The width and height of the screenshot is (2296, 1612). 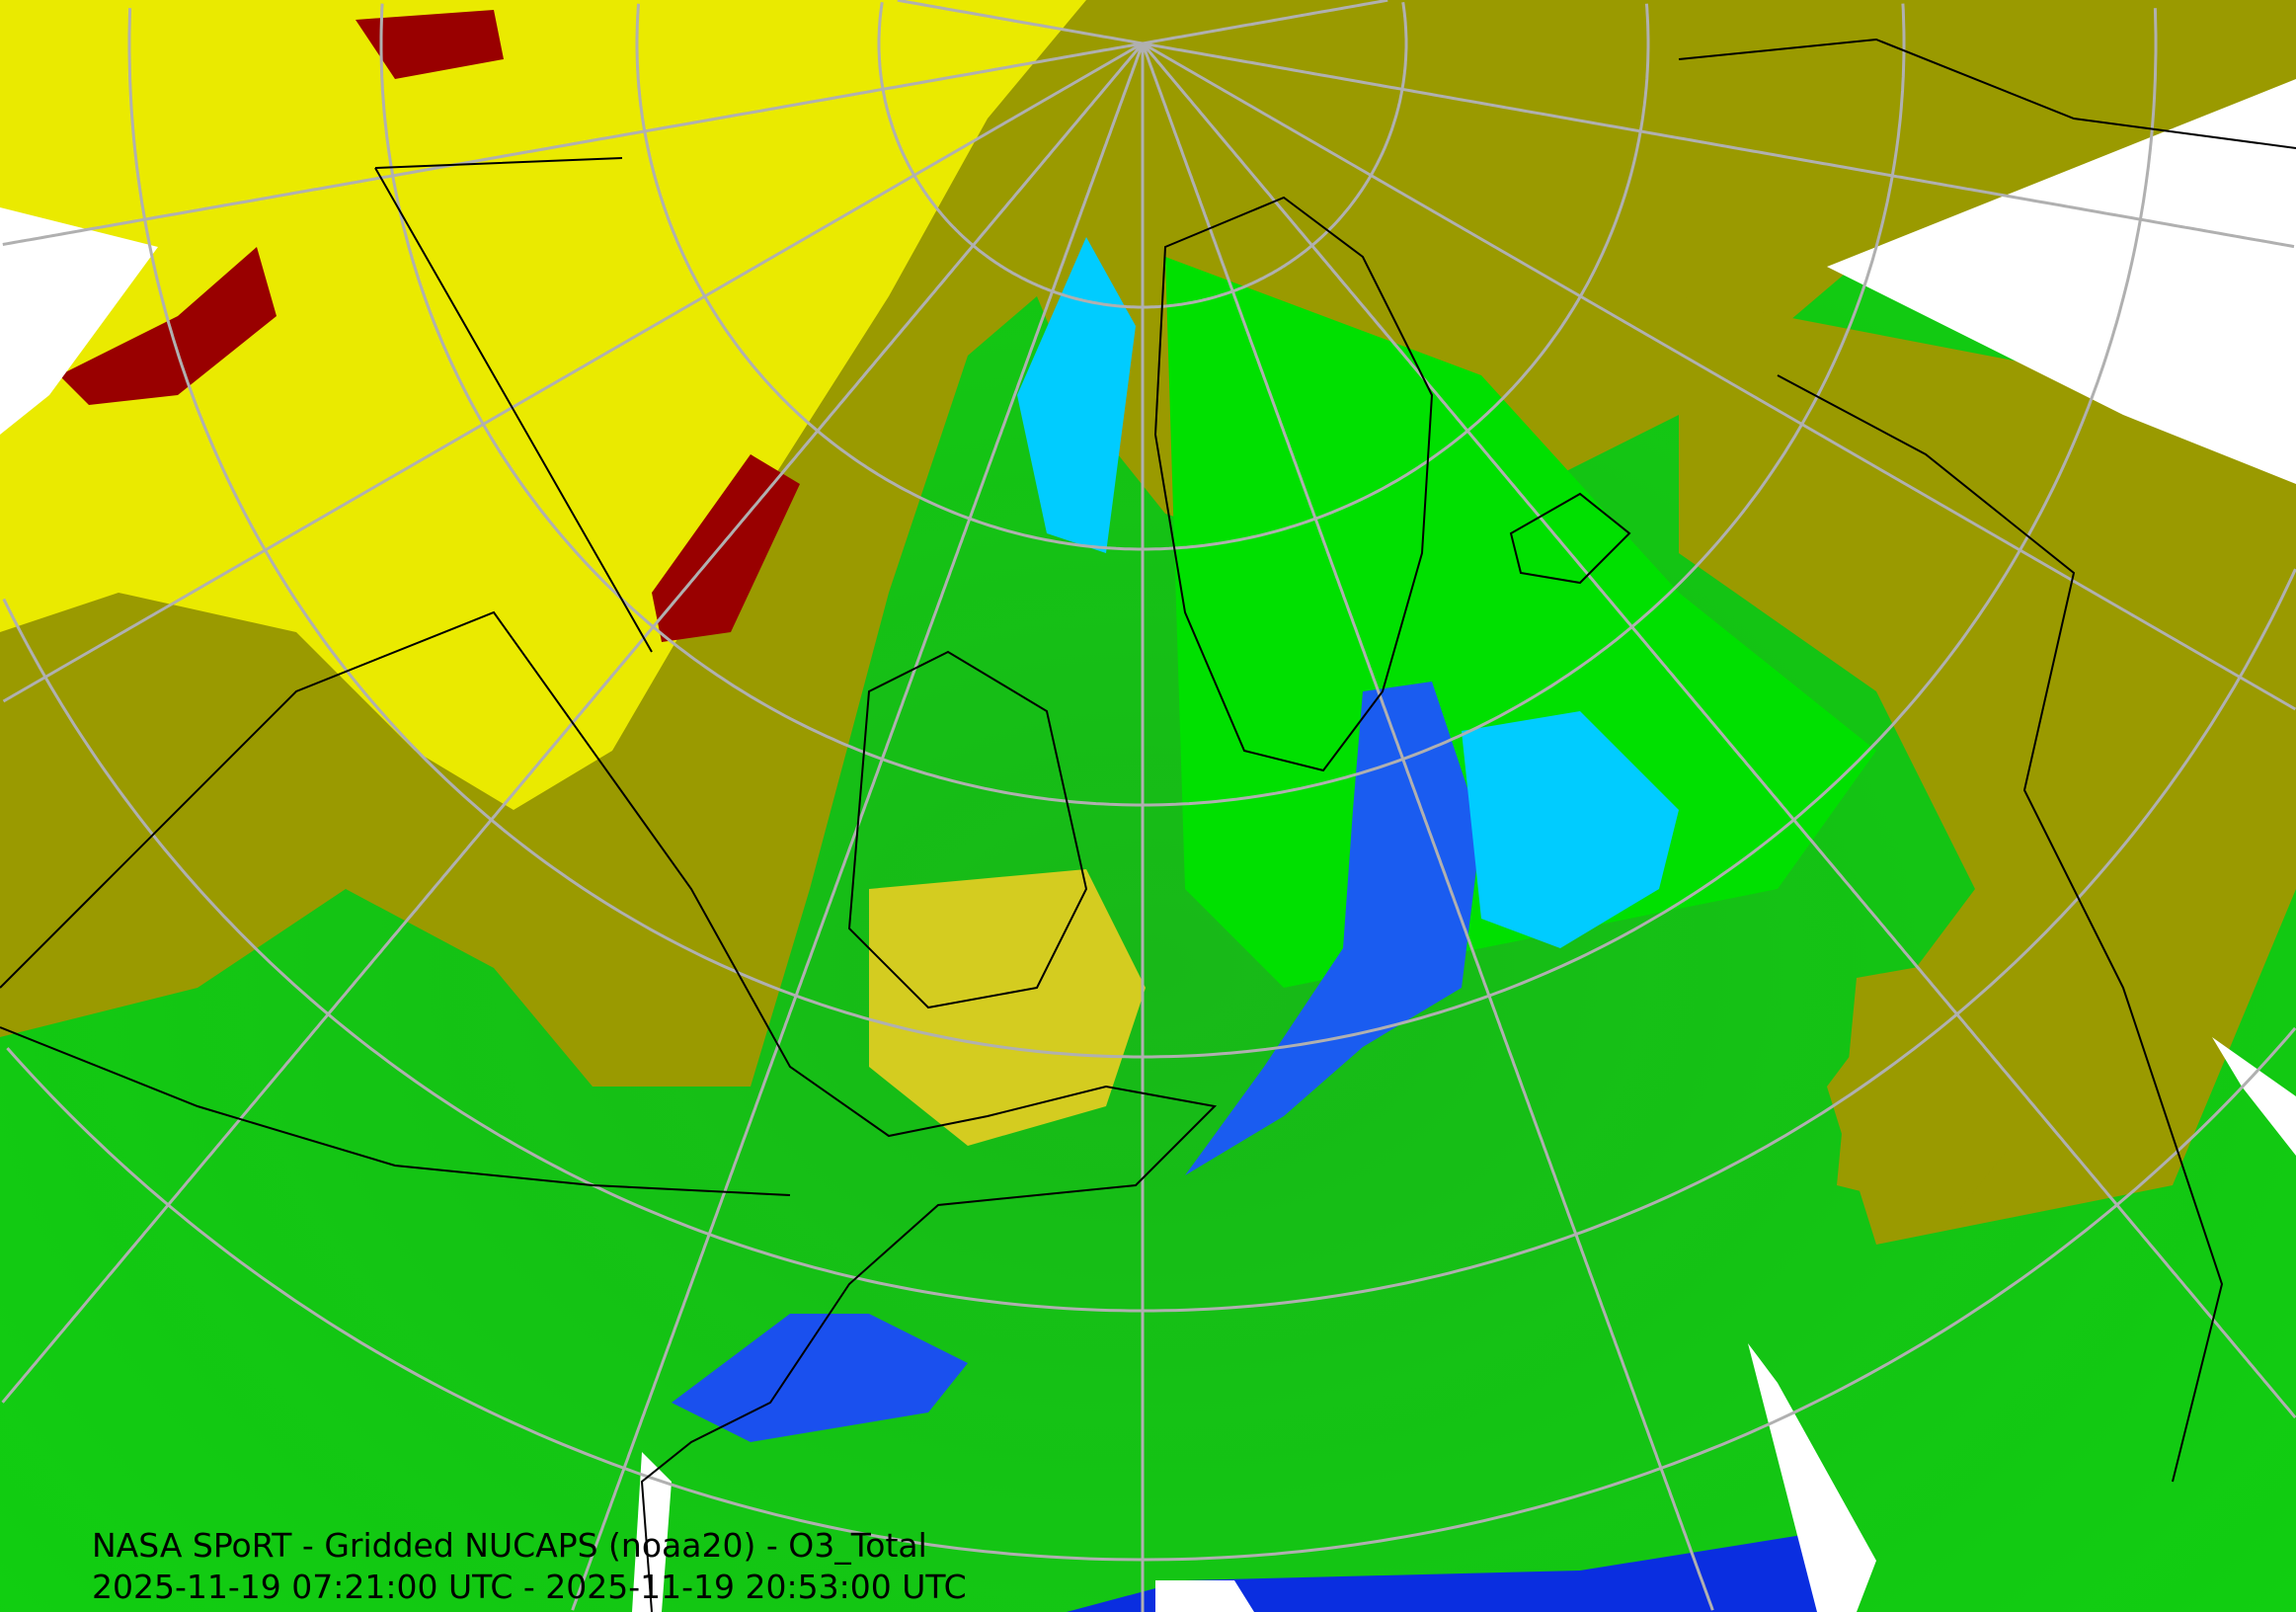 I want to click on blue-region-bottom, so click(x=1462, y=1571).